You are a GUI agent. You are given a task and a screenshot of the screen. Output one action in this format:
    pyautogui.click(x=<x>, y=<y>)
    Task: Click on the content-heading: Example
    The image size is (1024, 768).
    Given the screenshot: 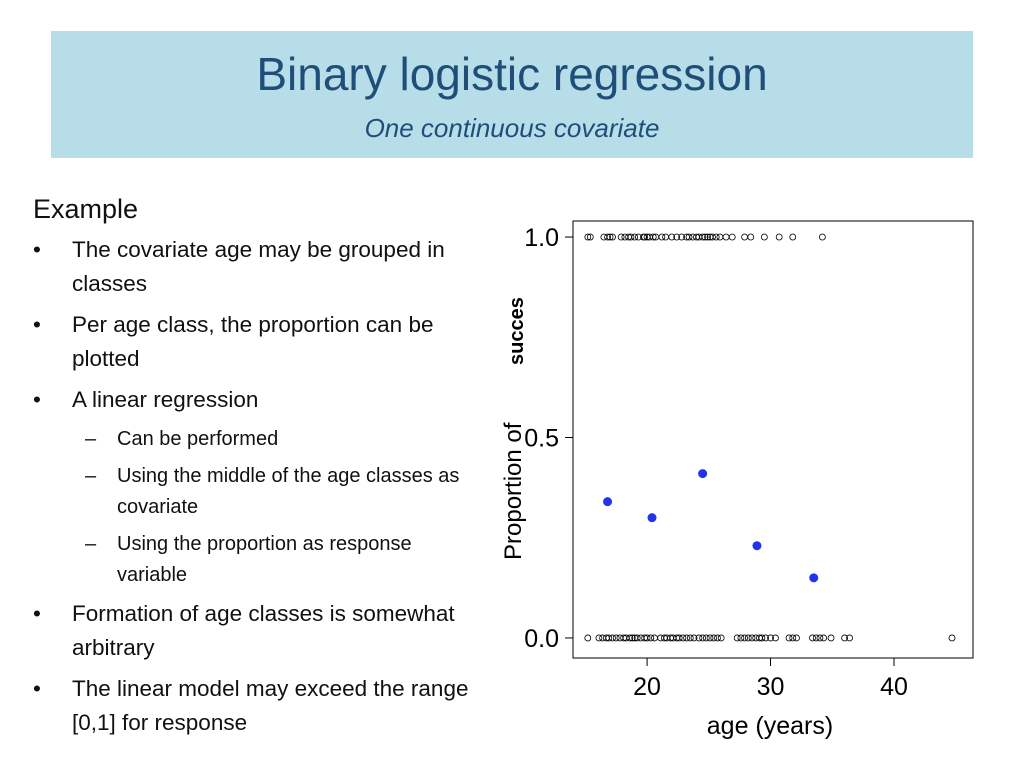 What is the action you would take?
    pyautogui.click(x=86, y=209)
    